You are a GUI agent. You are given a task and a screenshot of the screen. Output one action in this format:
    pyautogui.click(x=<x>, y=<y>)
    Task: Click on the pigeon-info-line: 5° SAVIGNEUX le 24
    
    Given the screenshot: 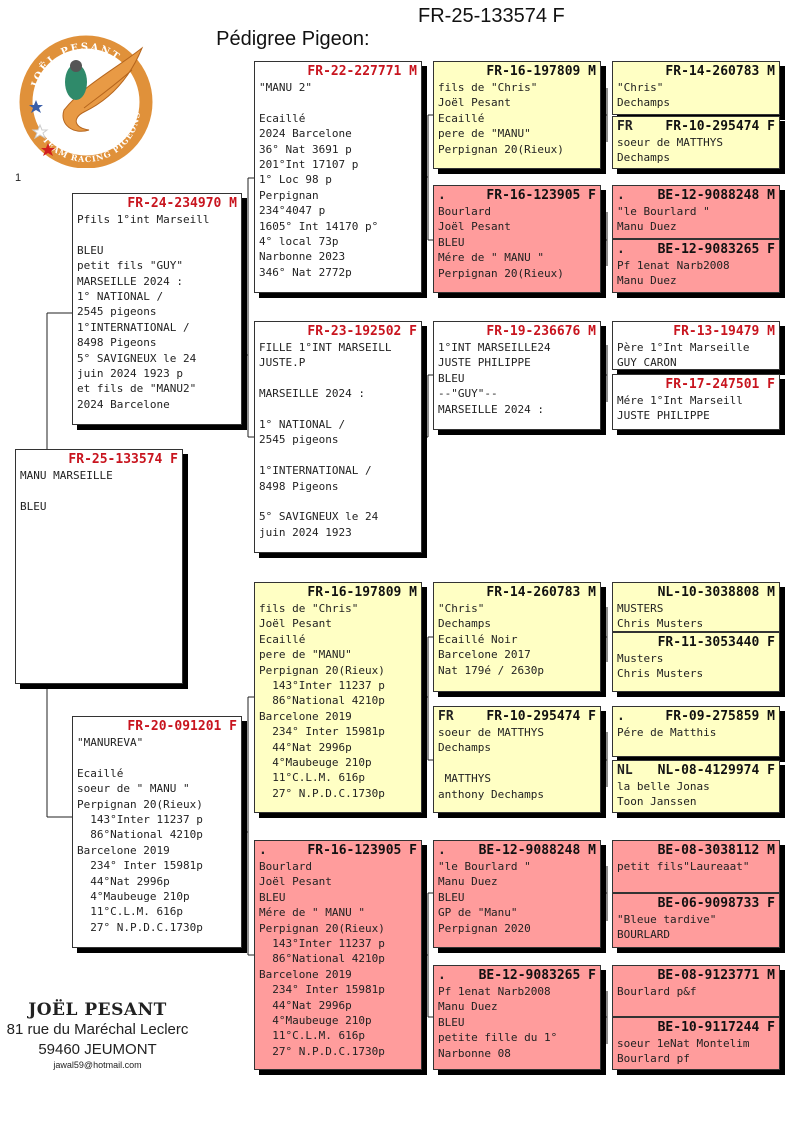 What is the action you would take?
    pyautogui.click(x=137, y=358)
    